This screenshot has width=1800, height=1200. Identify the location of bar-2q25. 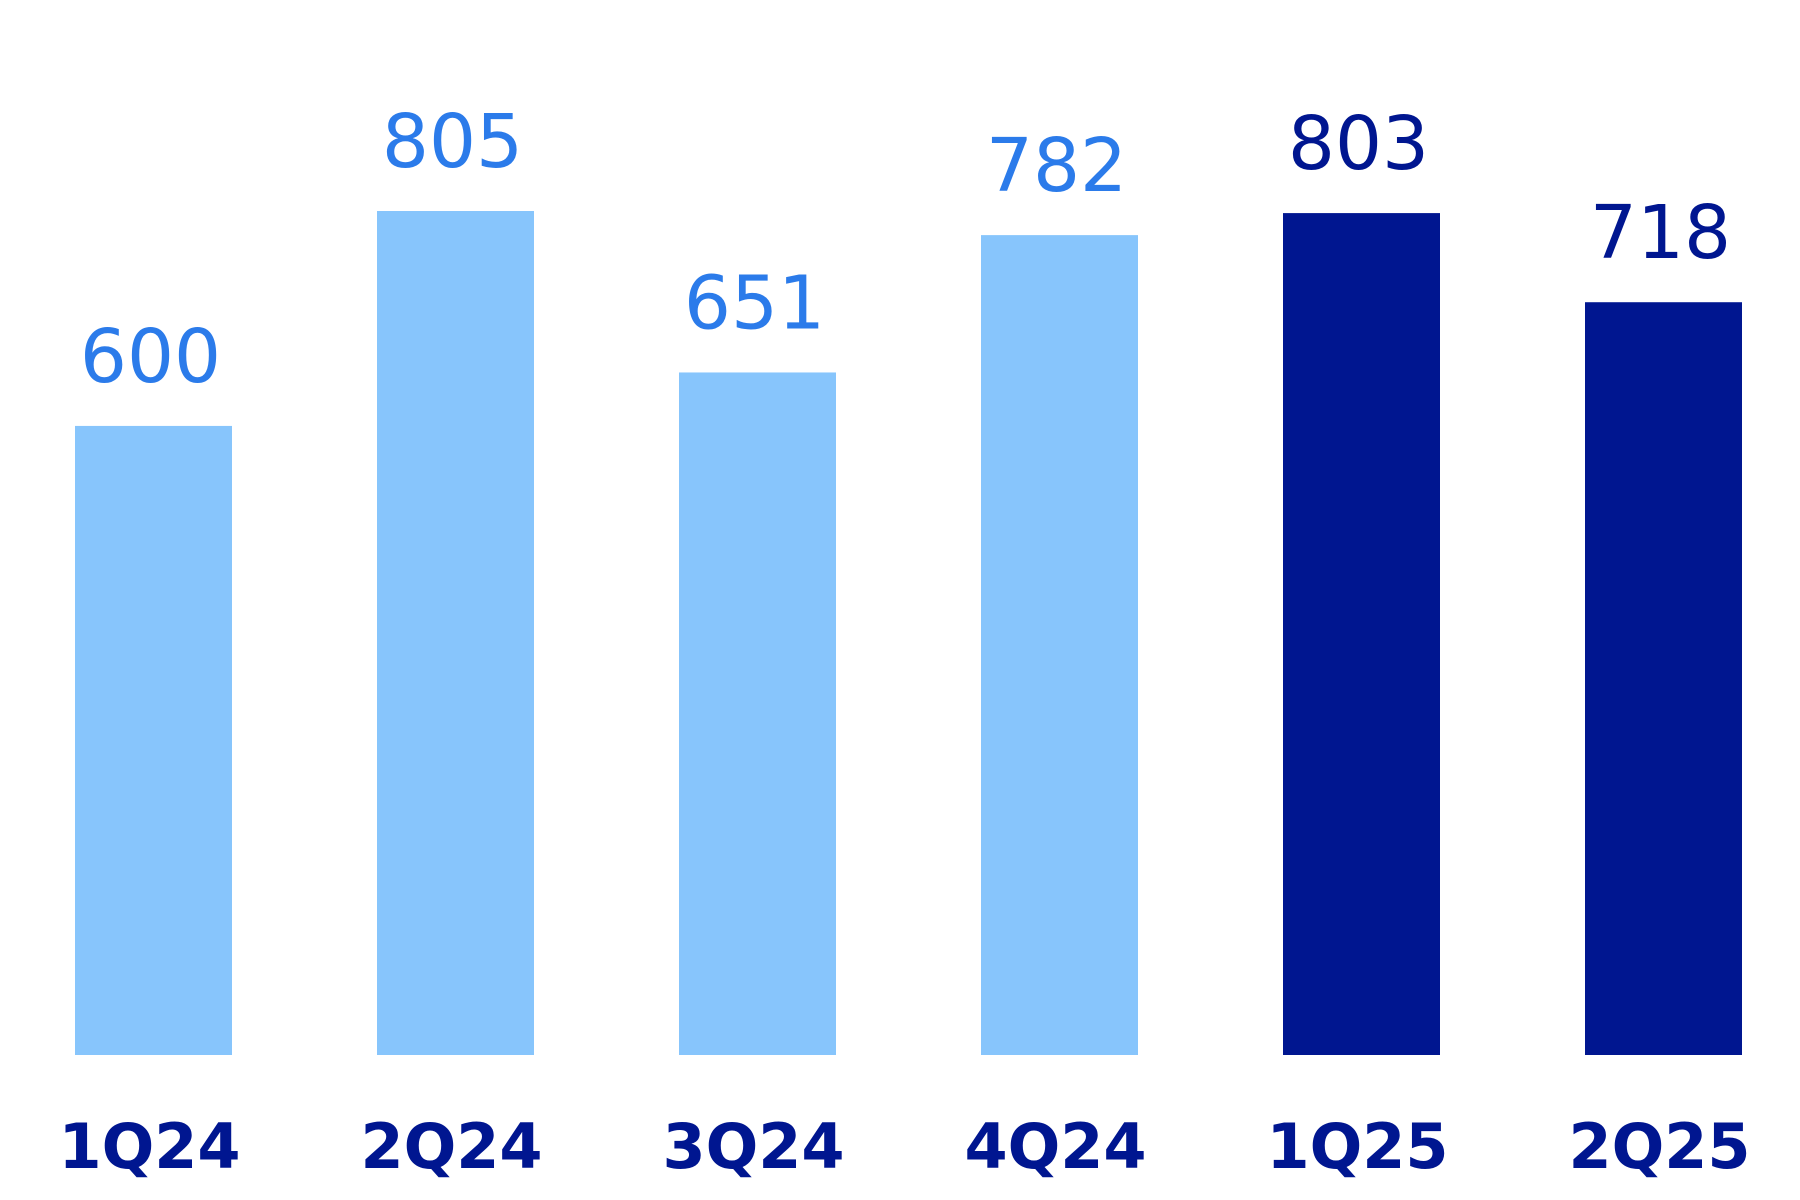
(1663, 678).